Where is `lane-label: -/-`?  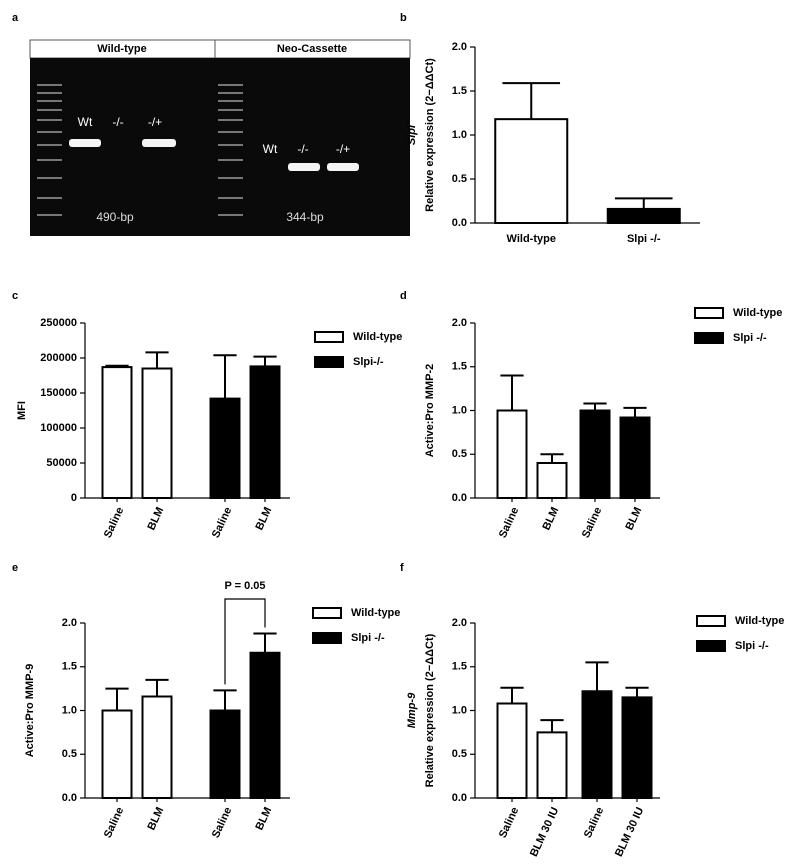
lane-label: -/- is located at coordinates (117, 122).